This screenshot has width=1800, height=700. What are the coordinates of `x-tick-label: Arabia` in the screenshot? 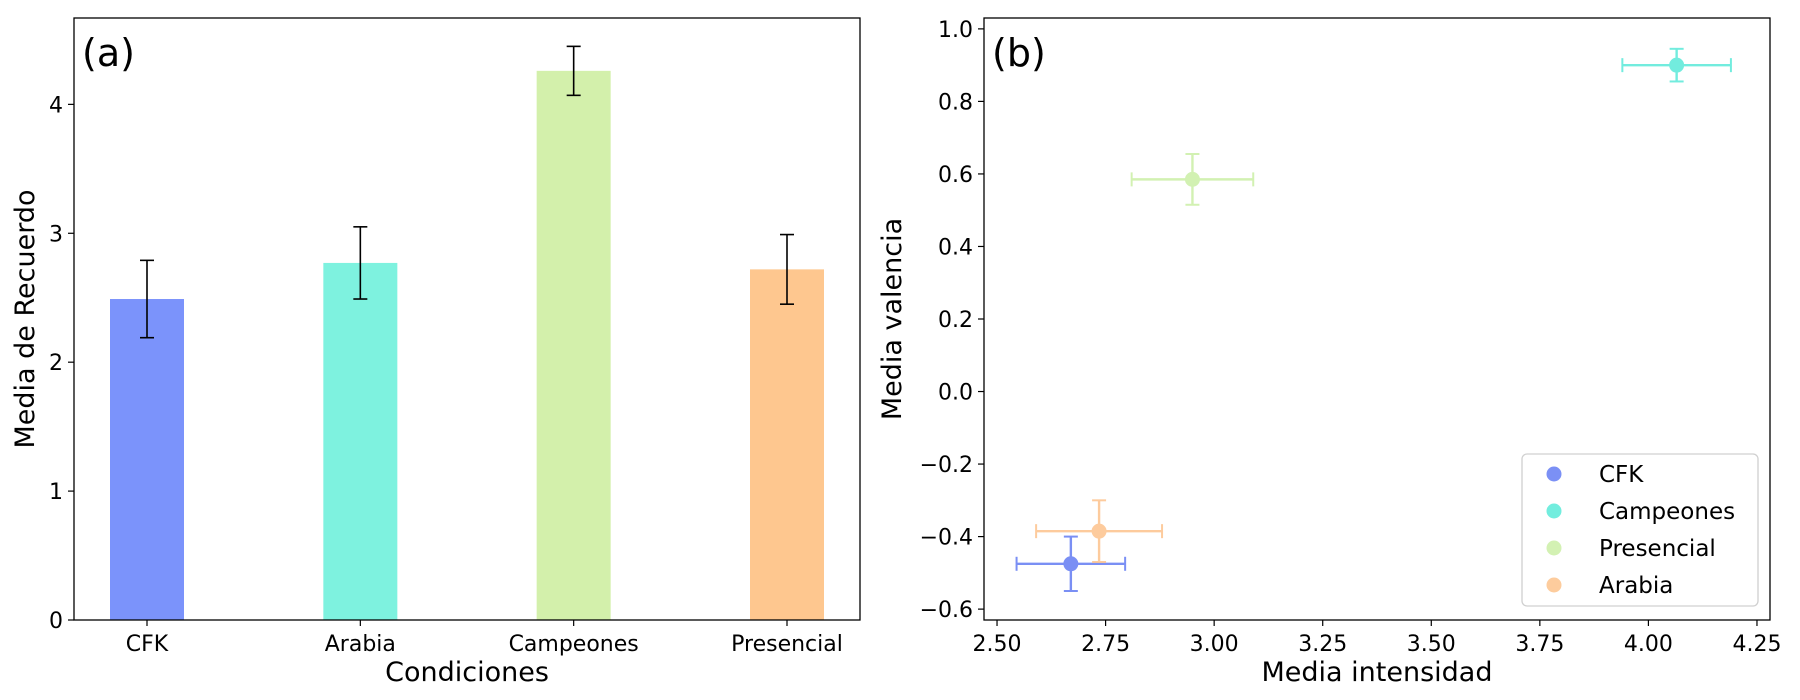 It's located at (360, 644).